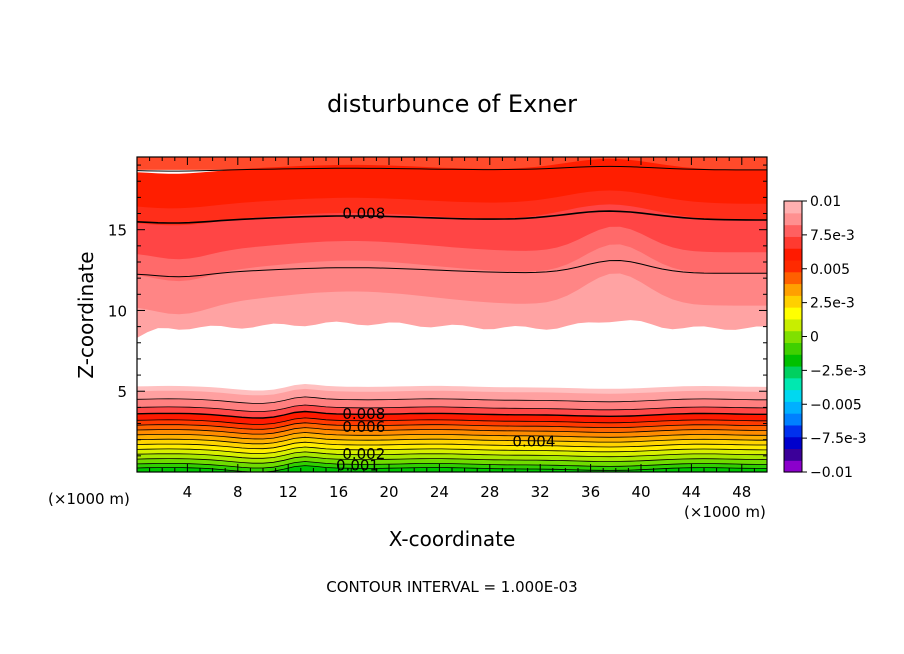 The height and width of the screenshot is (654, 904). Describe the element at coordinates (540, 492) in the screenshot. I see `x-tick-label: 32` at that location.